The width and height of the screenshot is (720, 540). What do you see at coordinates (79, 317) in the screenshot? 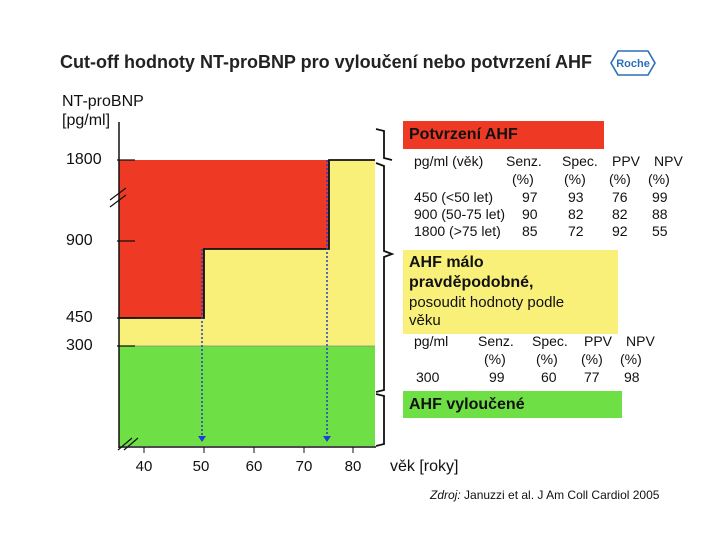
I see `ytick-450: 450` at bounding box center [79, 317].